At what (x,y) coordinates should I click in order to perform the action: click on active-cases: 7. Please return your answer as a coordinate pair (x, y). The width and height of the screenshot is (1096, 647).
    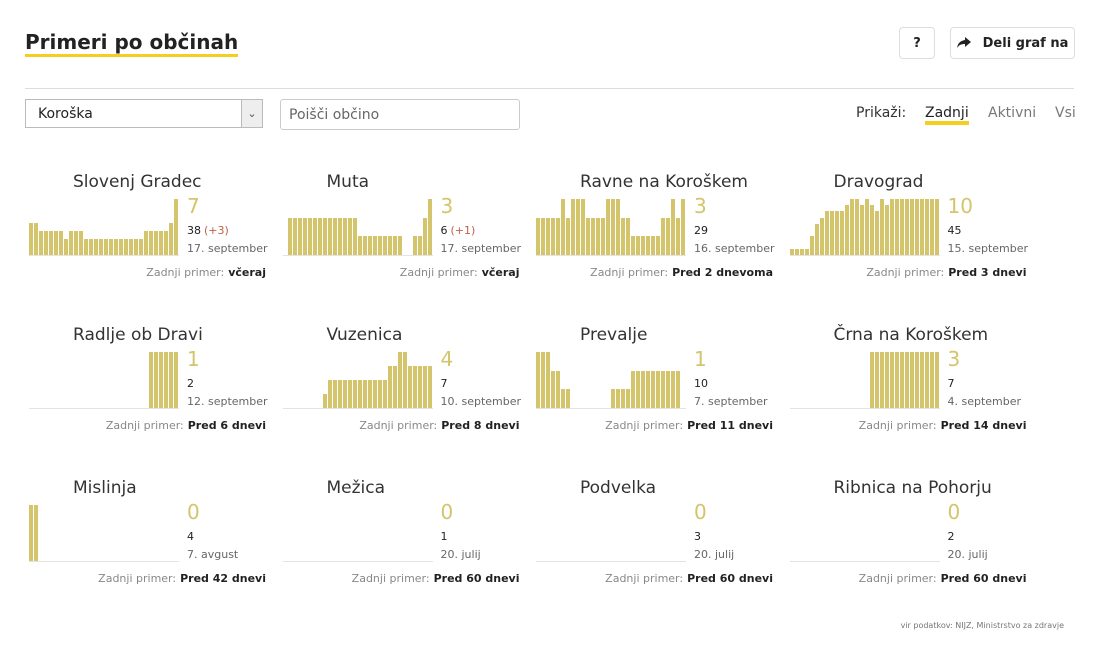
    Looking at the image, I should click on (193, 206).